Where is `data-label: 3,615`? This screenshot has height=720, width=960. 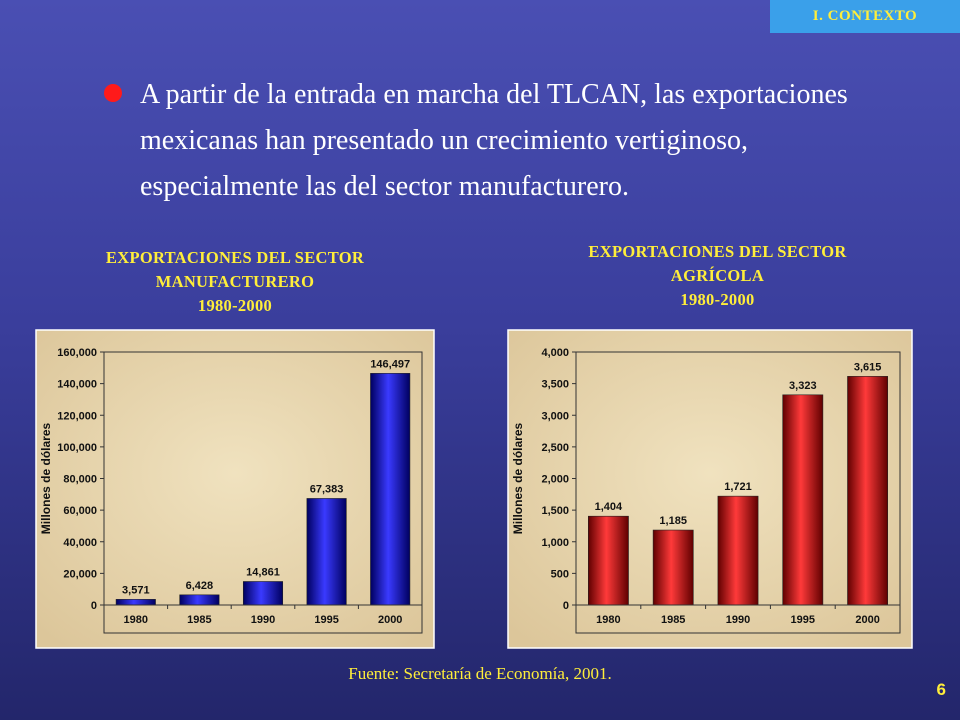
data-label: 3,615 is located at coordinates (868, 367).